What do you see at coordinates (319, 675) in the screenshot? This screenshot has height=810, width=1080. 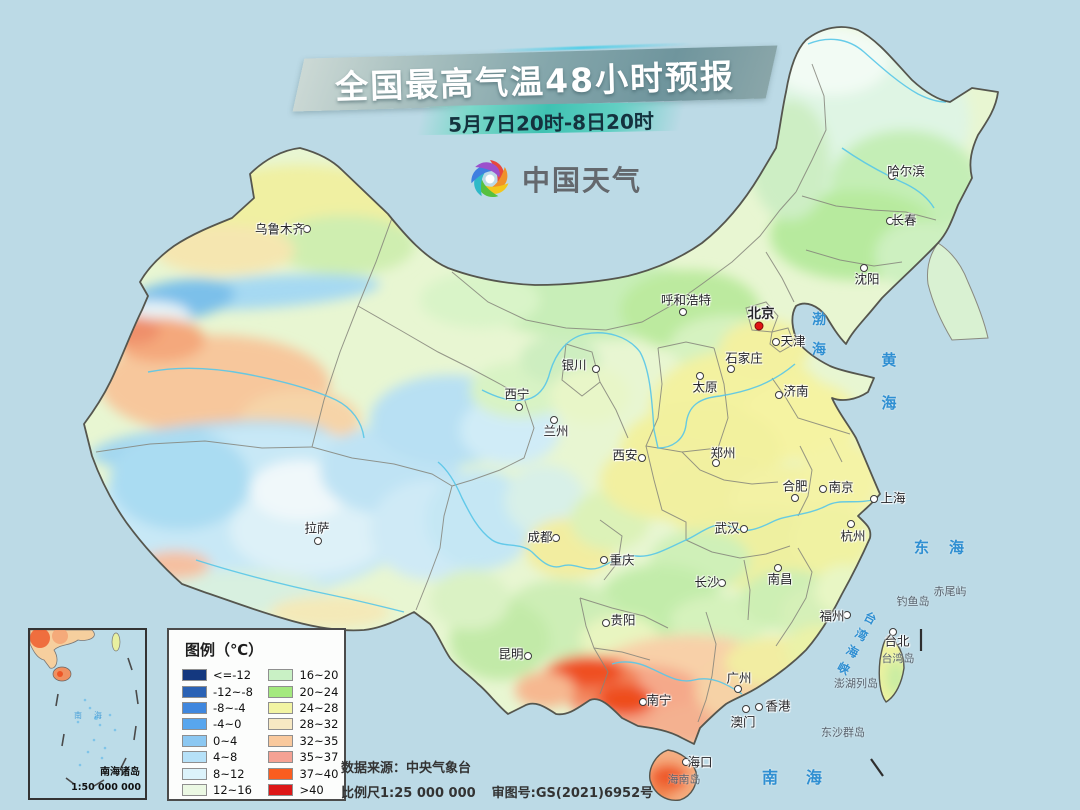 I see `legend-label: 16~20` at bounding box center [319, 675].